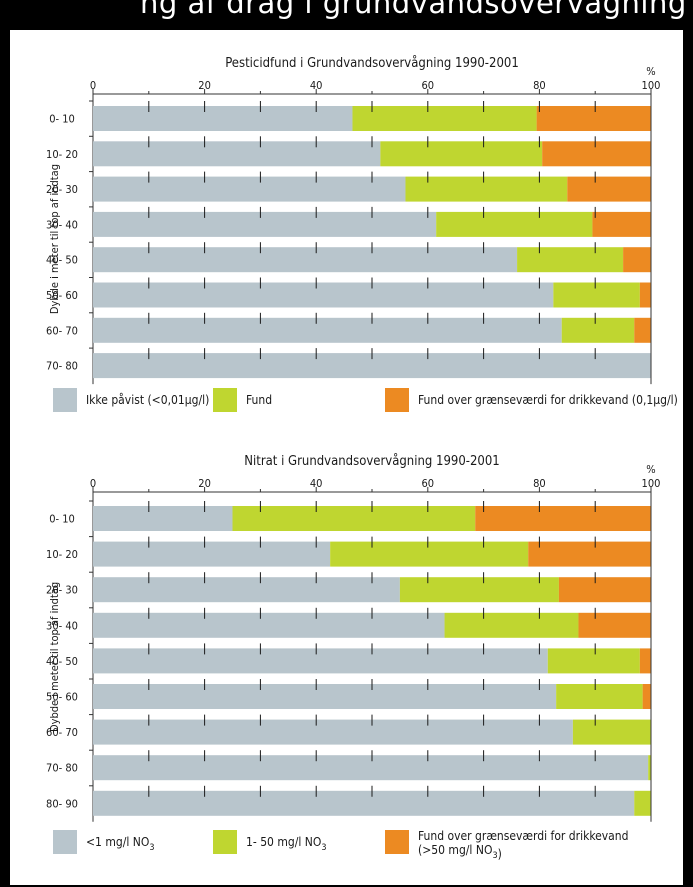  I want to click on chart1-x-tick-label: 100, so click(651, 85).